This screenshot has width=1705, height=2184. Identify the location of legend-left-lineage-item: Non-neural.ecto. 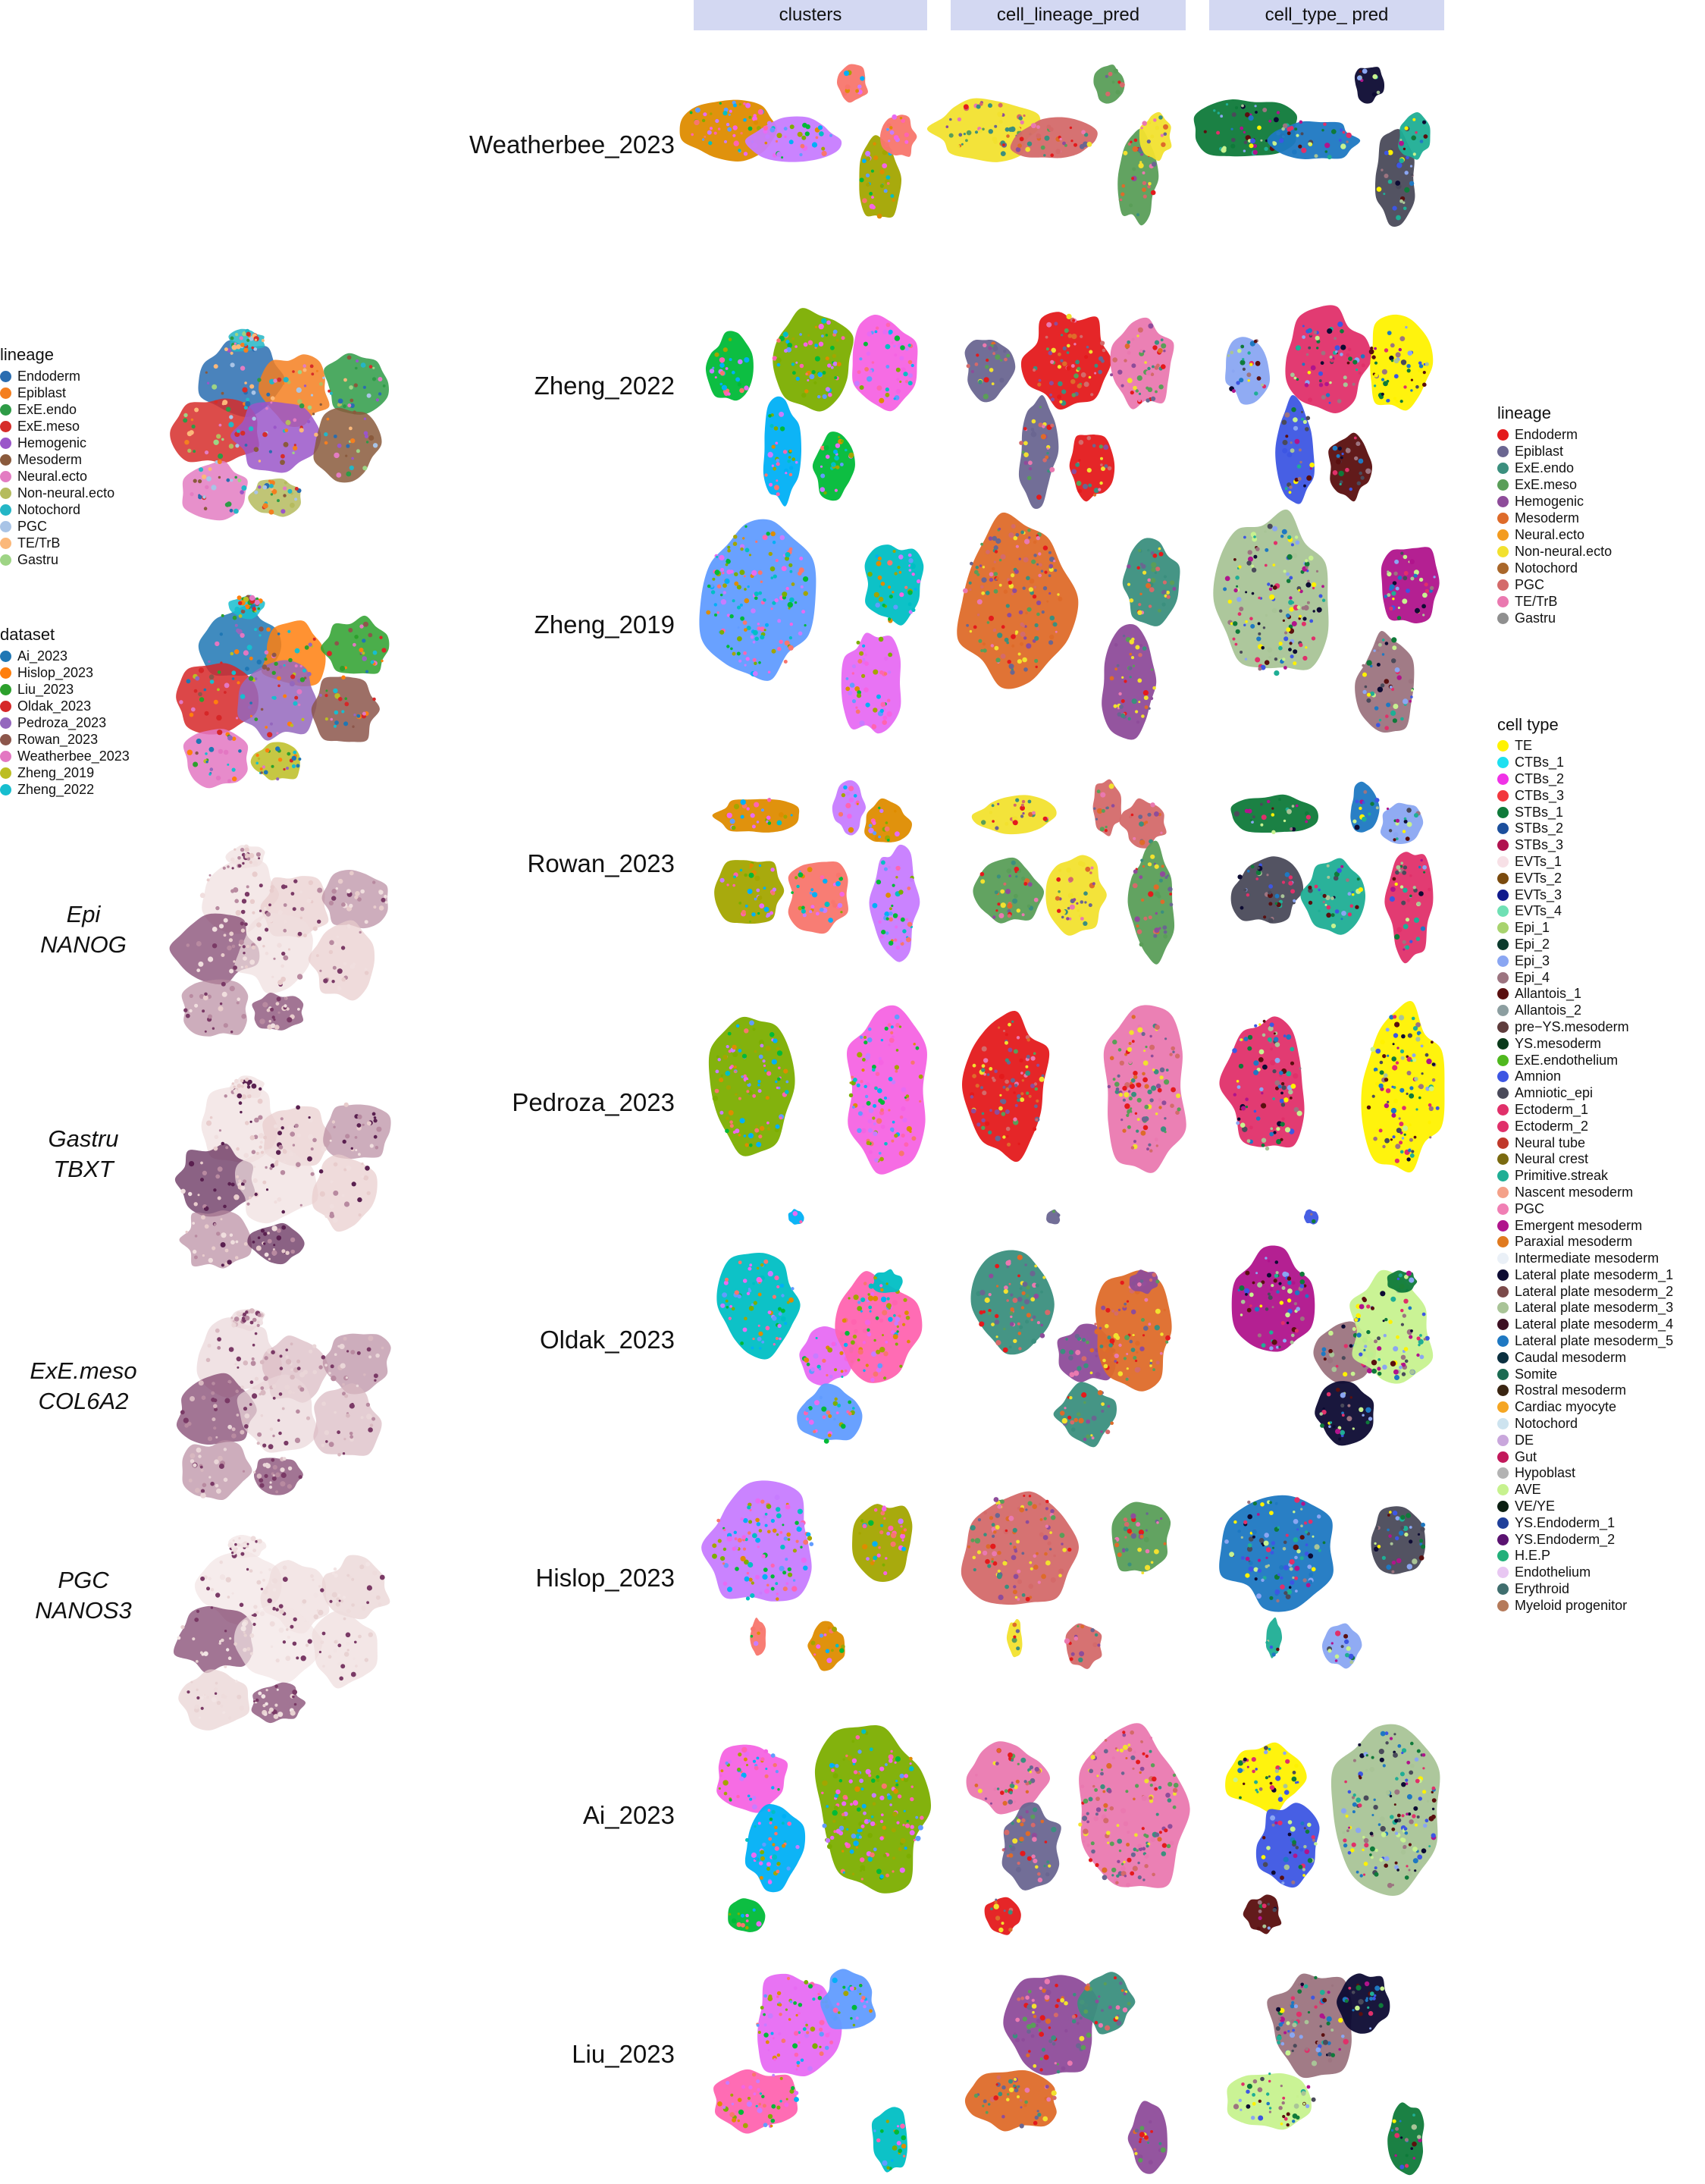
(57, 493).